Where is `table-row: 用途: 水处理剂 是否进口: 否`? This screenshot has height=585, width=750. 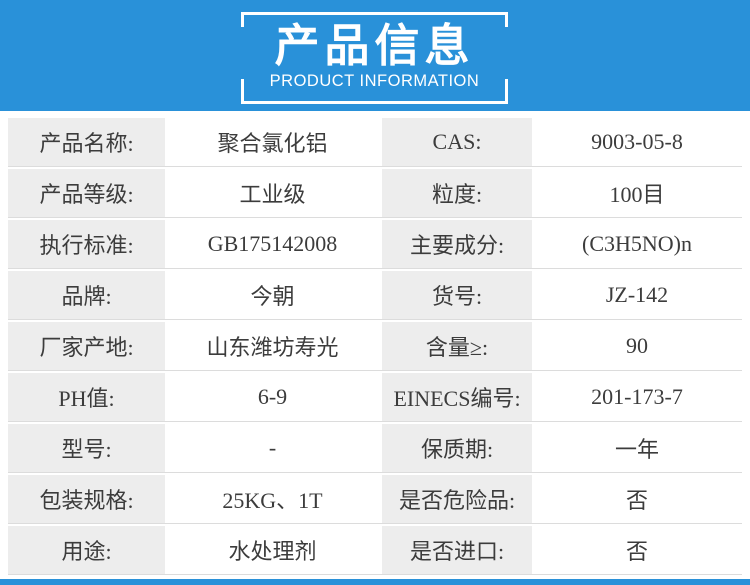 table-row: 用途: 水处理剂 是否进口: 否 is located at coordinates (375, 550).